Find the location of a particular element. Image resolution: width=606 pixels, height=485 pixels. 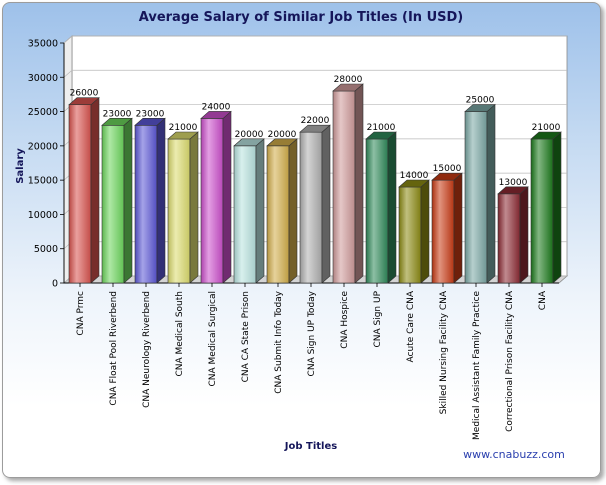

y-tick-label: 5000 is located at coordinates (46, 249).